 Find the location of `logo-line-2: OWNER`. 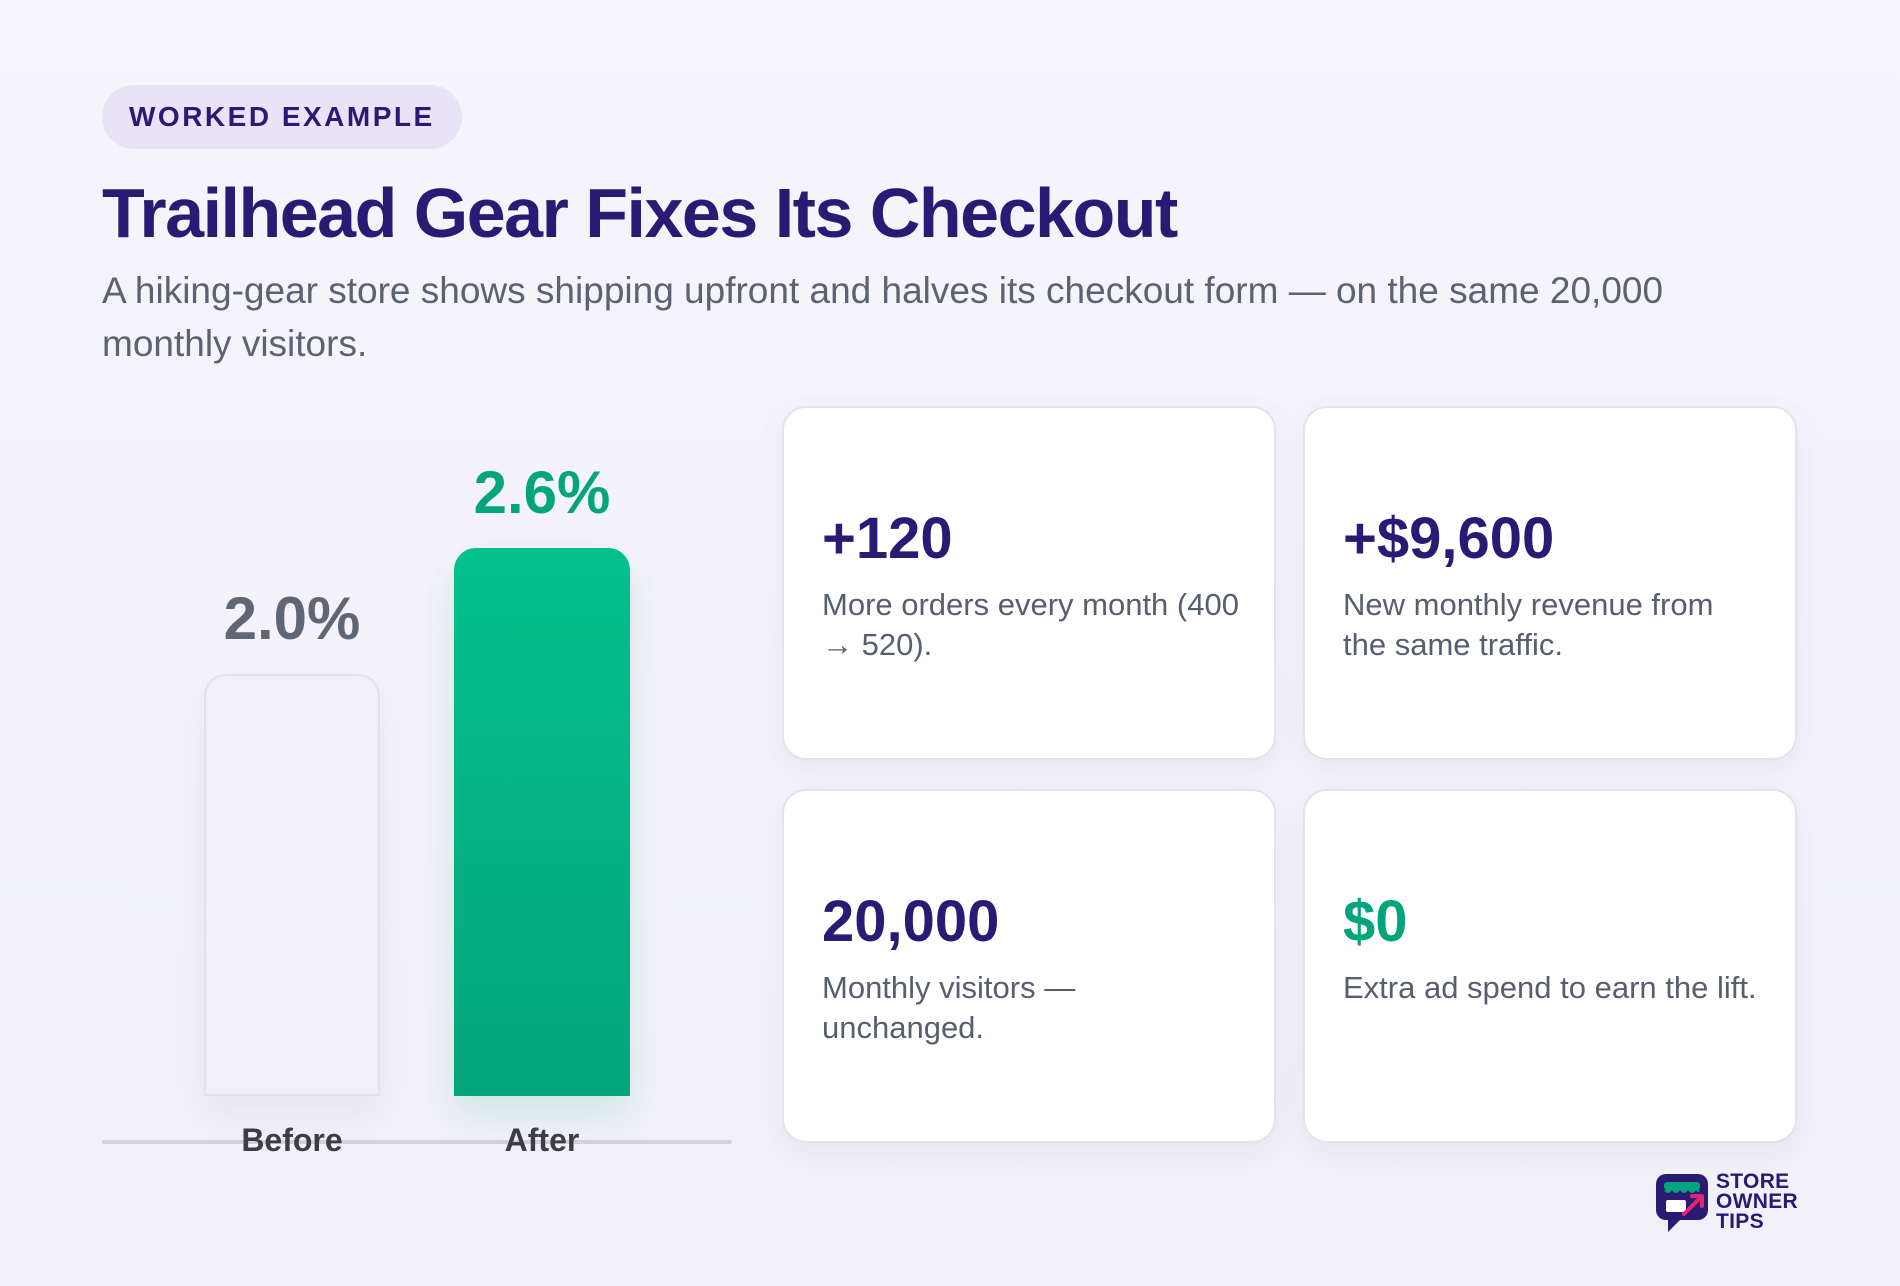

logo-line-2: OWNER is located at coordinates (1757, 1201).